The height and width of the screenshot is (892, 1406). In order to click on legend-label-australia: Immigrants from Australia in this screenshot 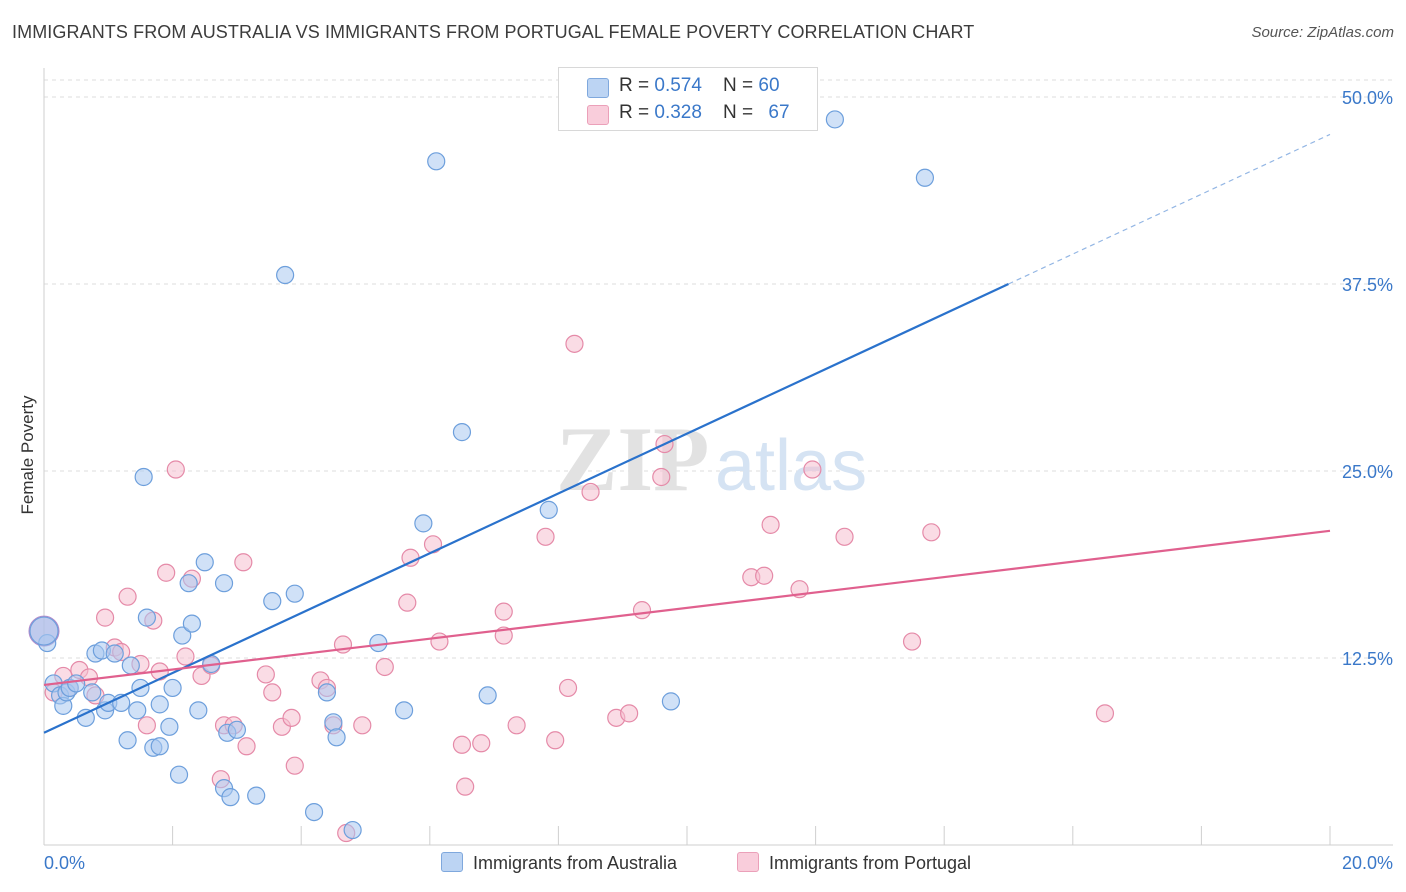, I will do `click(575, 863)`.